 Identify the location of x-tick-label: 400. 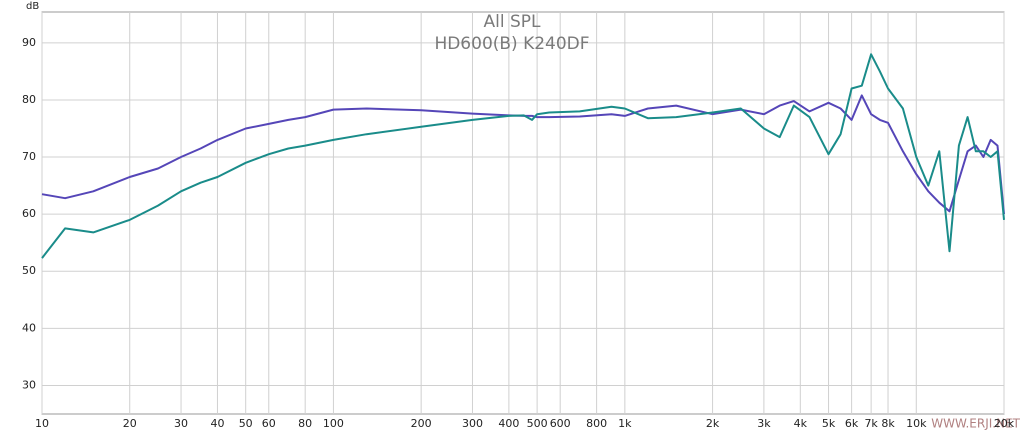
(508, 423).